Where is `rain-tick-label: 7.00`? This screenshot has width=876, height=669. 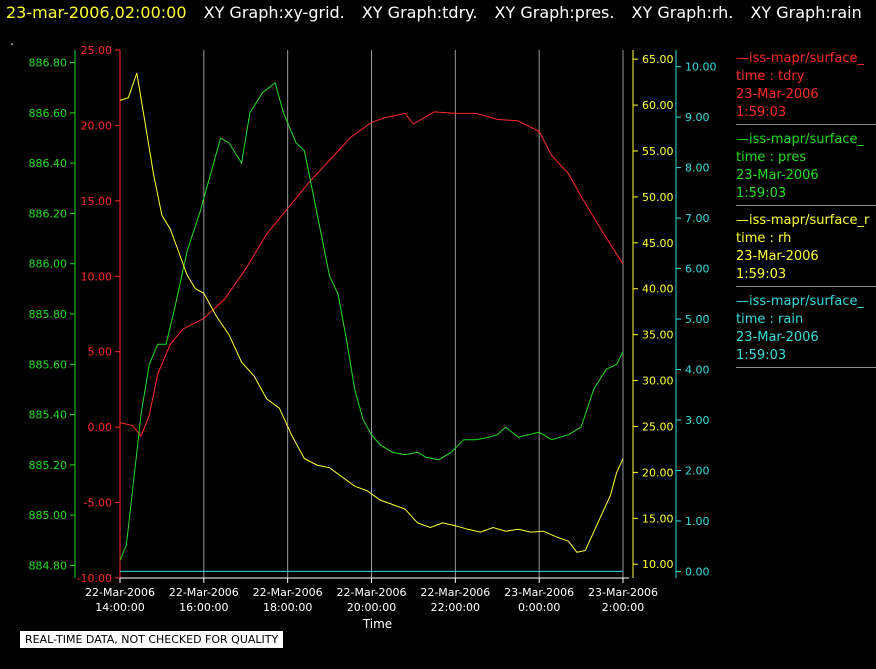 rain-tick-label: 7.00 is located at coordinates (697, 218).